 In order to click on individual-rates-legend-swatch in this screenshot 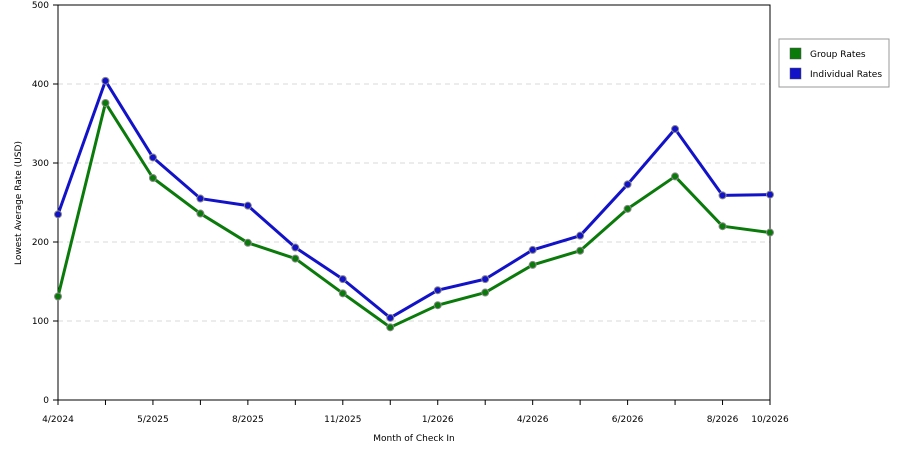, I will do `click(795, 73)`.